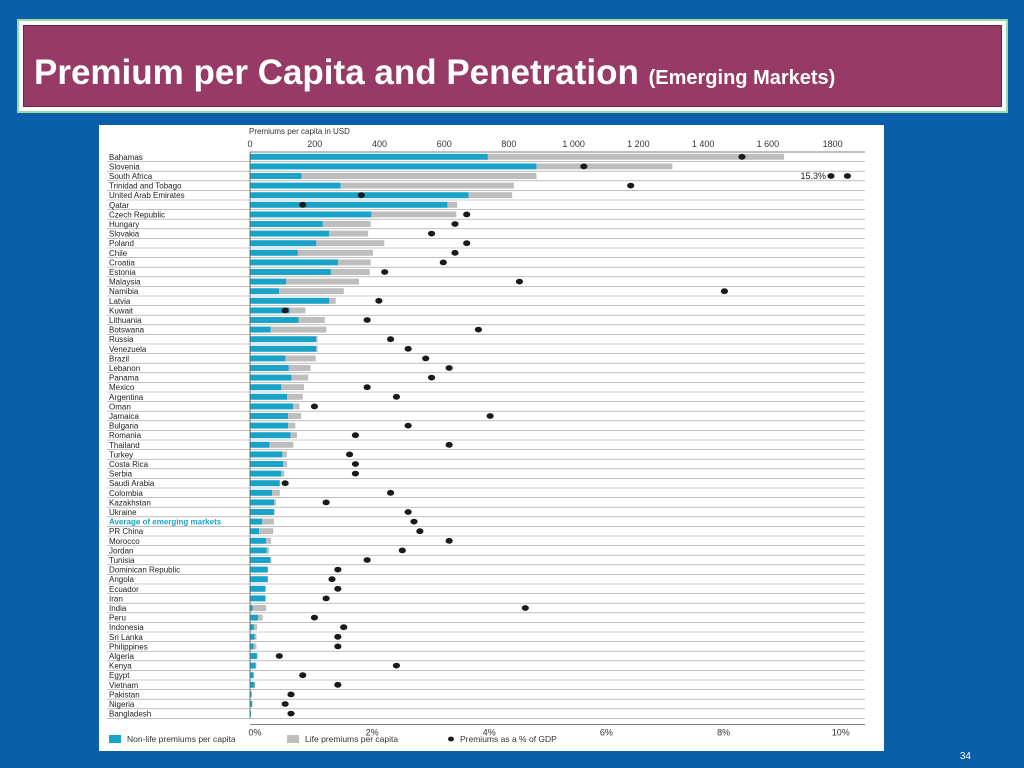 Image resolution: width=1024 pixels, height=768 pixels. I want to click on category-label: Malaysia, so click(125, 282).